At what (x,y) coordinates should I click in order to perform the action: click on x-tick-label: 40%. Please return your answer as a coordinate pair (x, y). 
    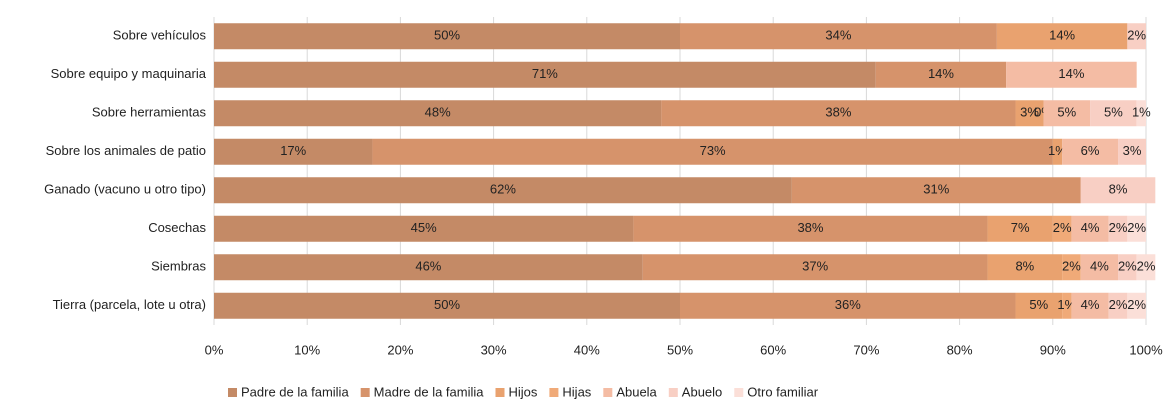
    Looking at the image, I should click on (587, 349).